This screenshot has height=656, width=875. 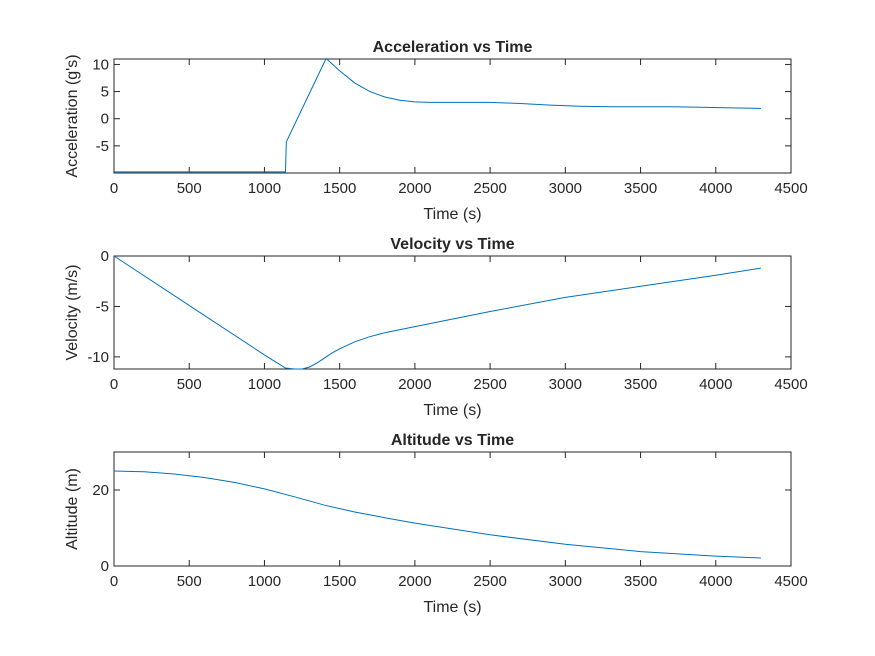 I want to click on altitude-xtick-label: 4000, so click(x=715, y=581).